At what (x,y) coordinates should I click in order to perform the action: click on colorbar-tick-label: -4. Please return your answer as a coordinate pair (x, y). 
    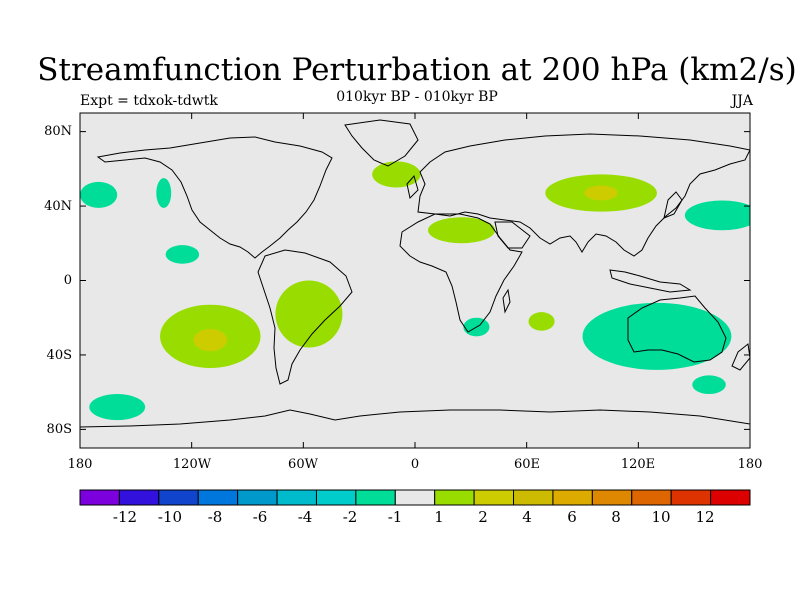
    Looking at the image, I should click on (305, 517).